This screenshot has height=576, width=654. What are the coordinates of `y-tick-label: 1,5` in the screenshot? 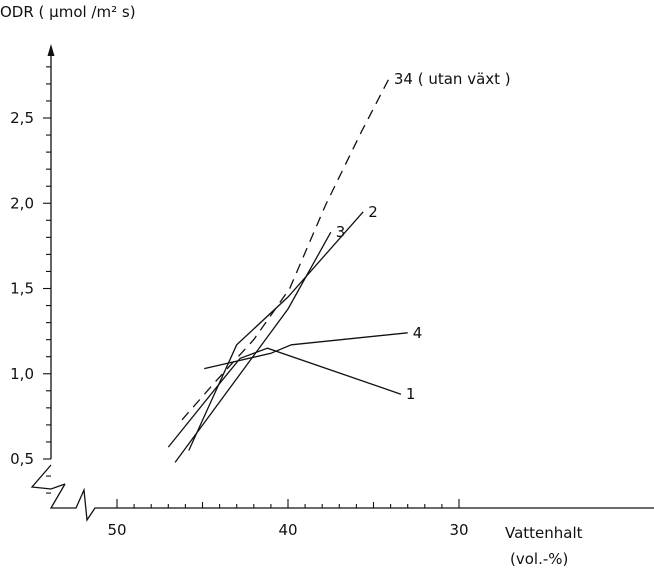 It's located at (22, 289).